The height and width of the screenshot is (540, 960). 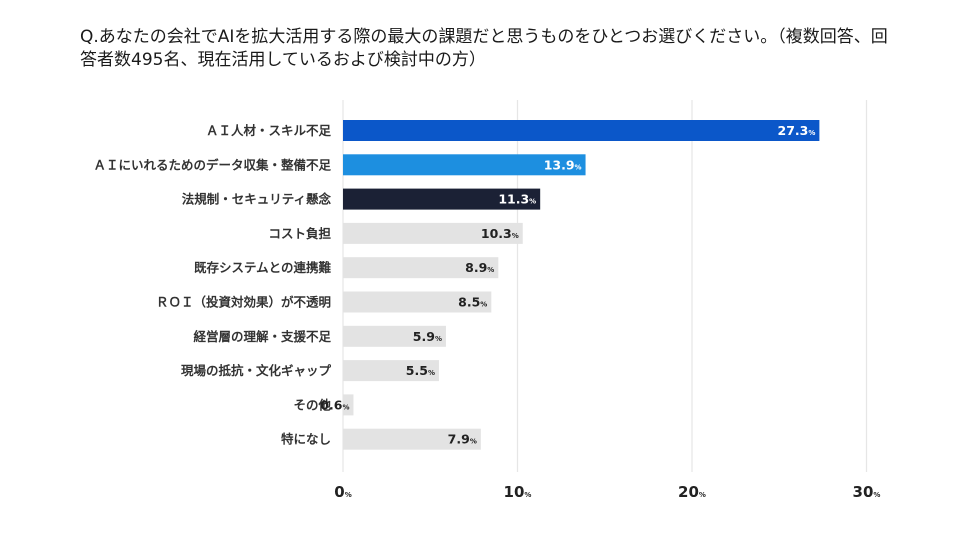 I want to click on value-label: 10.3%, so click(x=500, y=233).